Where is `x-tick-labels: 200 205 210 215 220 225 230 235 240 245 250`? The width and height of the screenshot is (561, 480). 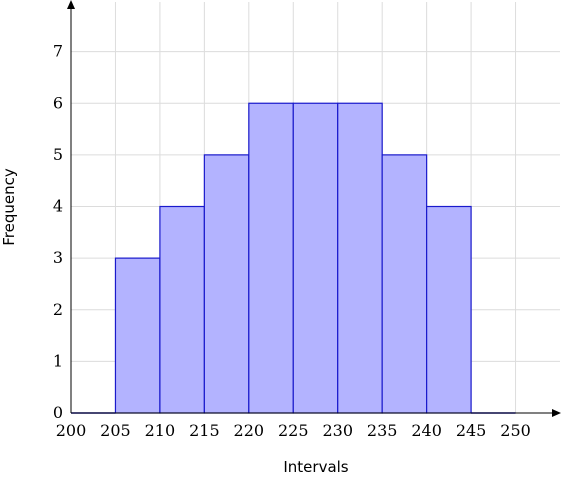
x-tick-labels: 200 205 210 215 220 225 230 235 240 245 250 is located at coordinates (293, 430).